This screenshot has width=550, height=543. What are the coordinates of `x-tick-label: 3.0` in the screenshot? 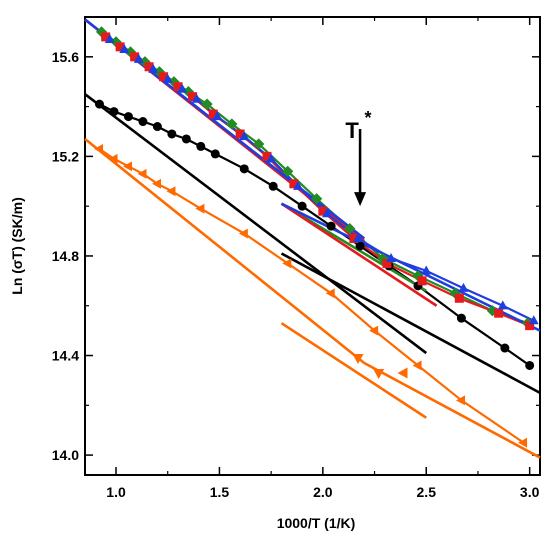 It's located at (530, 492).